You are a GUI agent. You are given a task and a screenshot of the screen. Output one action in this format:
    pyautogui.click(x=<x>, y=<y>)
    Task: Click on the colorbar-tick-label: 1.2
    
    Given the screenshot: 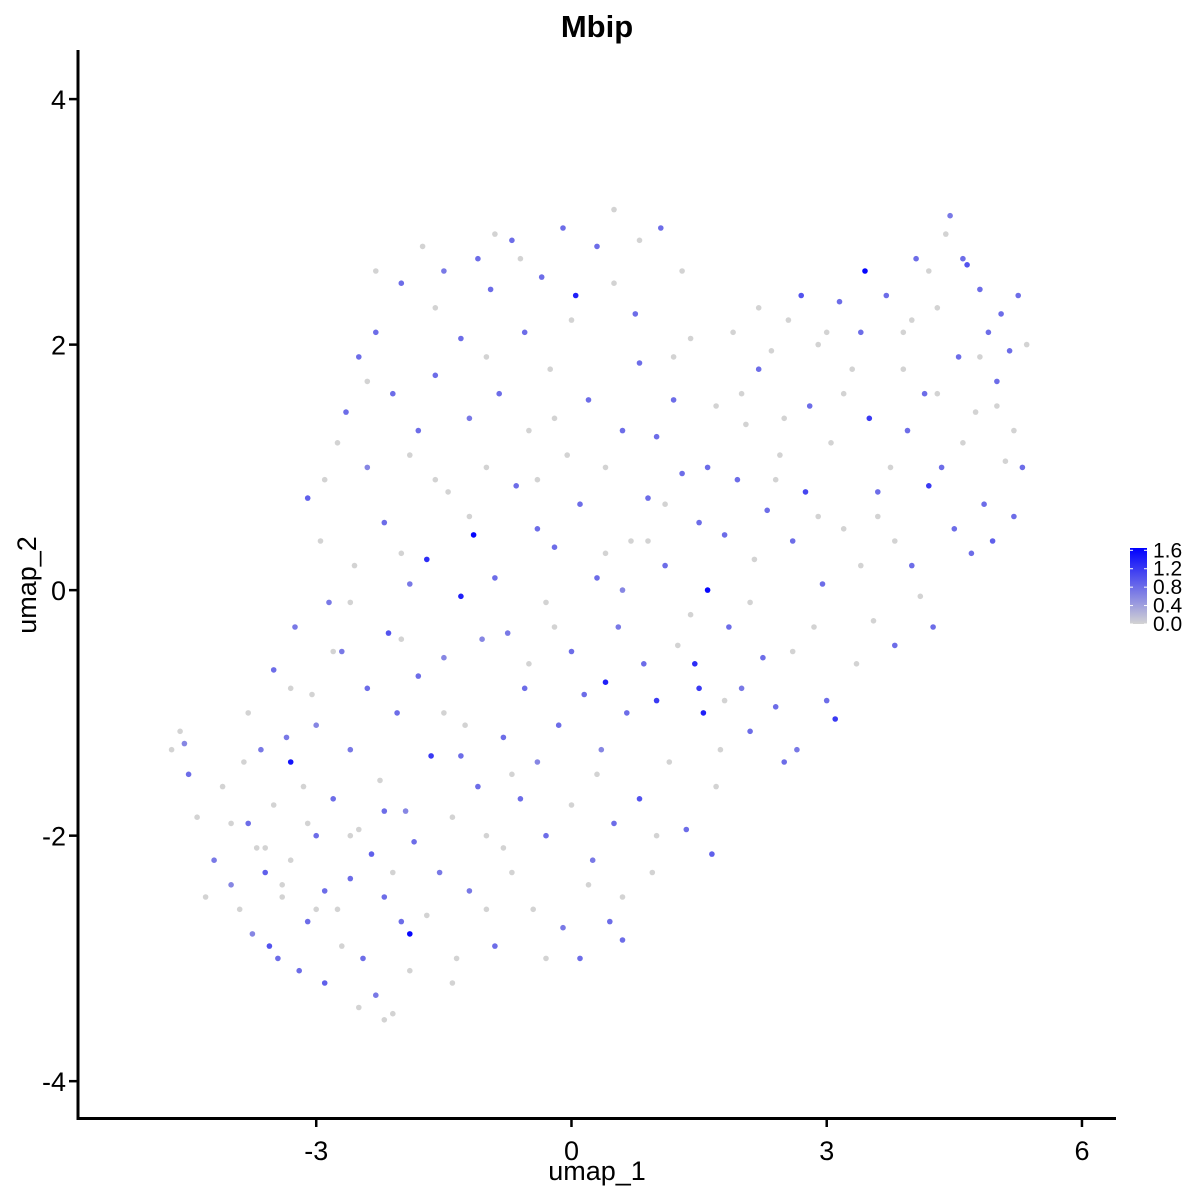 What is the action you would take?
    pyautogui.click(x=1167, y=569)
    